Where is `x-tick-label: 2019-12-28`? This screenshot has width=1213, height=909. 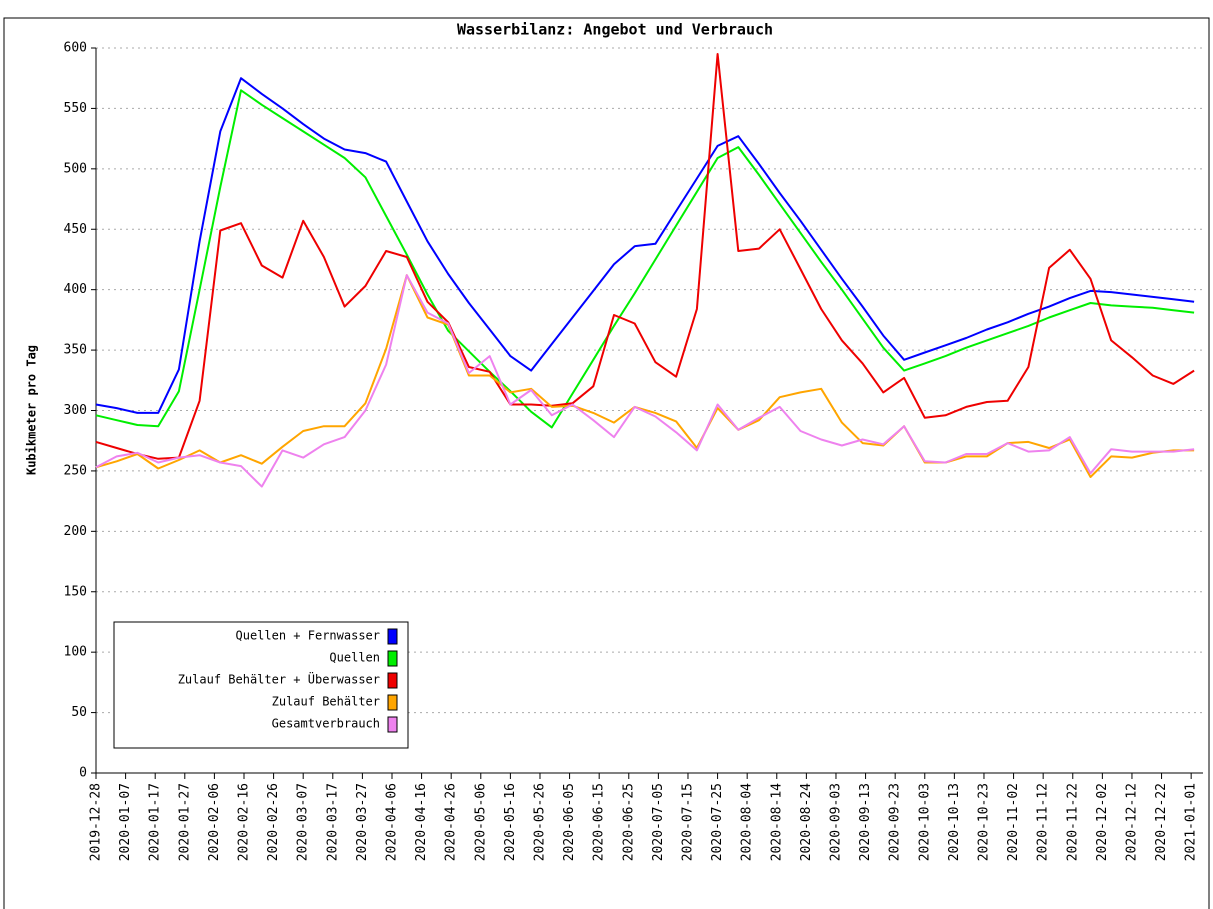 x-tick-label: 2019-12-28 is located at coordinates (96, 822).